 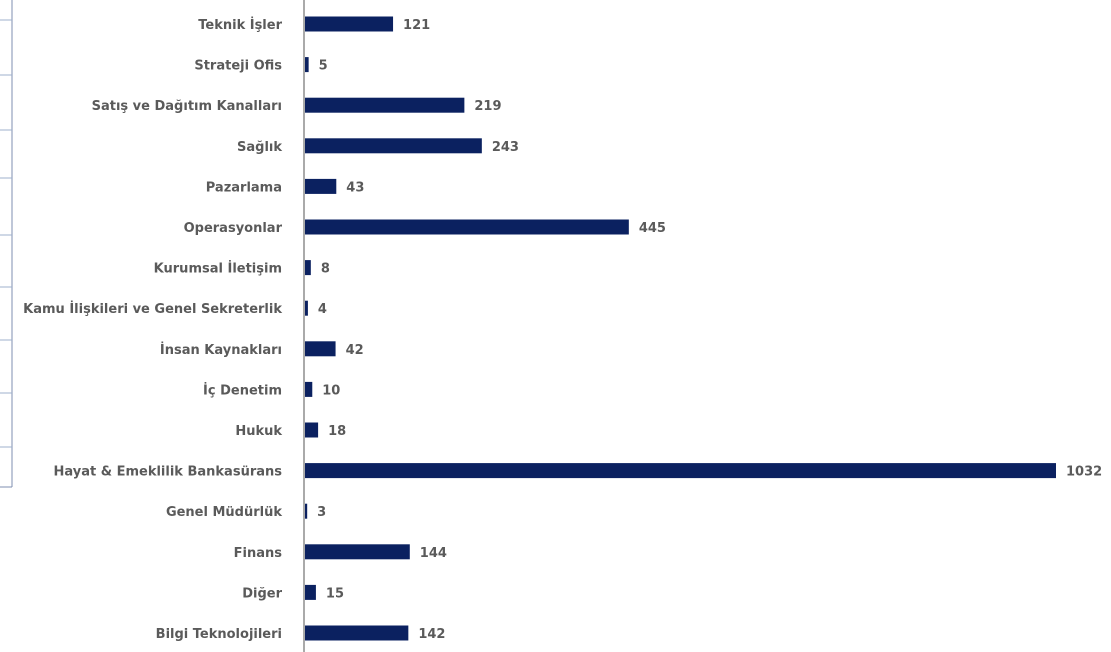 I want to click on value-label: 1032, so click(x=1084, y=472).